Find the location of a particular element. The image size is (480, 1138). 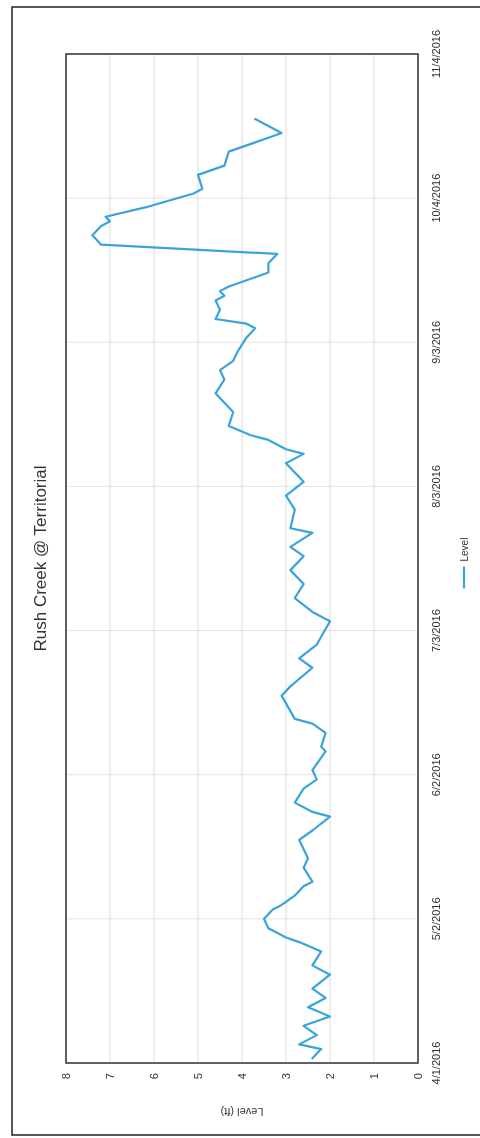

y-tick-label: 10/4/2016 is located at coordinates (436, 198).